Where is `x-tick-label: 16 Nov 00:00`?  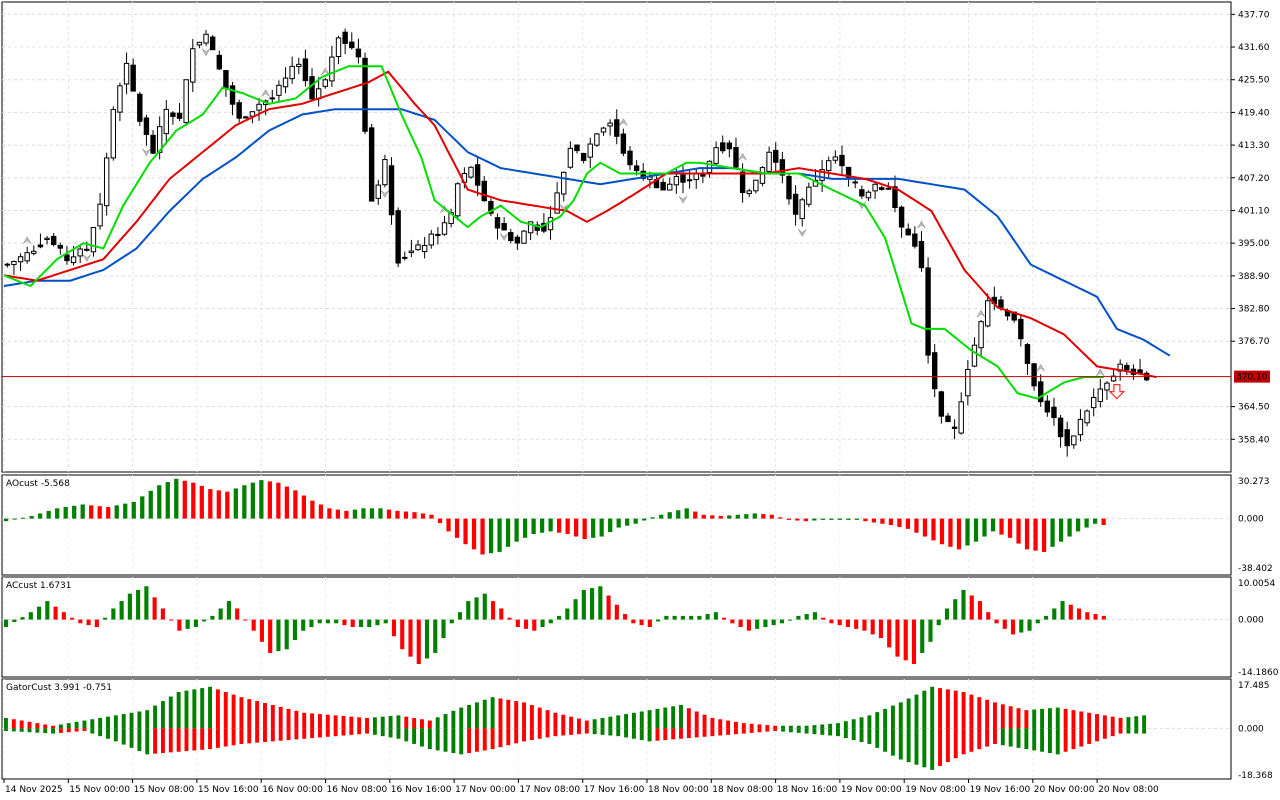
x-tick-label: 16 Nov 00:00 is located at coordinates (292, 790).